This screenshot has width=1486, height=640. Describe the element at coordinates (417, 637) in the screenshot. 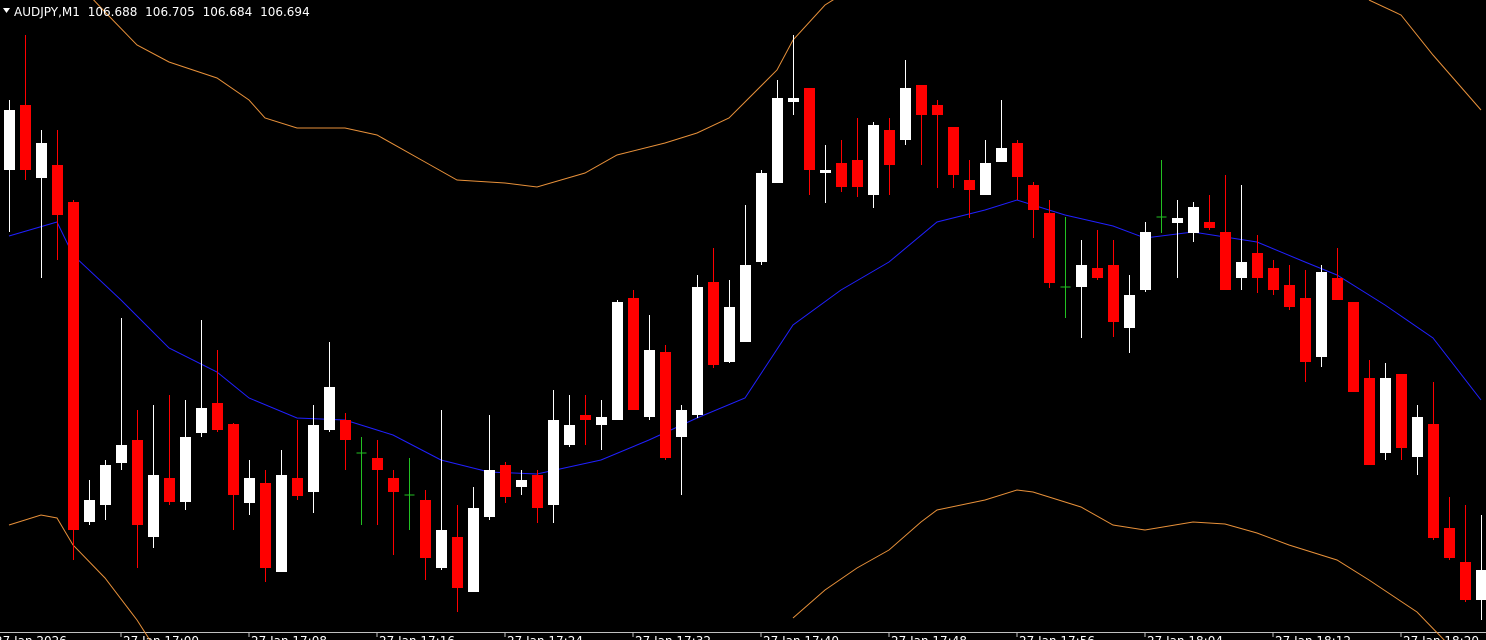

I see `x-tick-label: 27 Jan 17:16` at that location.